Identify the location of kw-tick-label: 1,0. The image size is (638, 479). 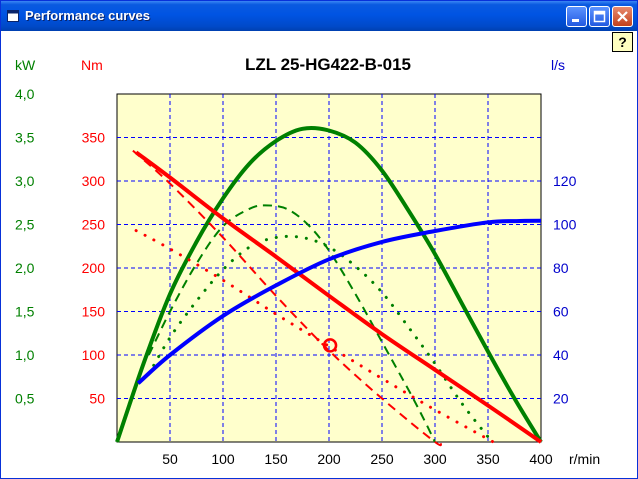
(25, 355).